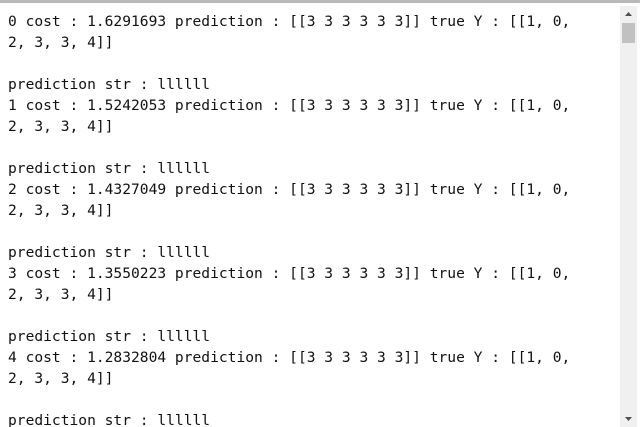 The image size is (640, 427). Describe the element at coordinates (628, 418) in the screenshot. I see `scroll-down` at that location.